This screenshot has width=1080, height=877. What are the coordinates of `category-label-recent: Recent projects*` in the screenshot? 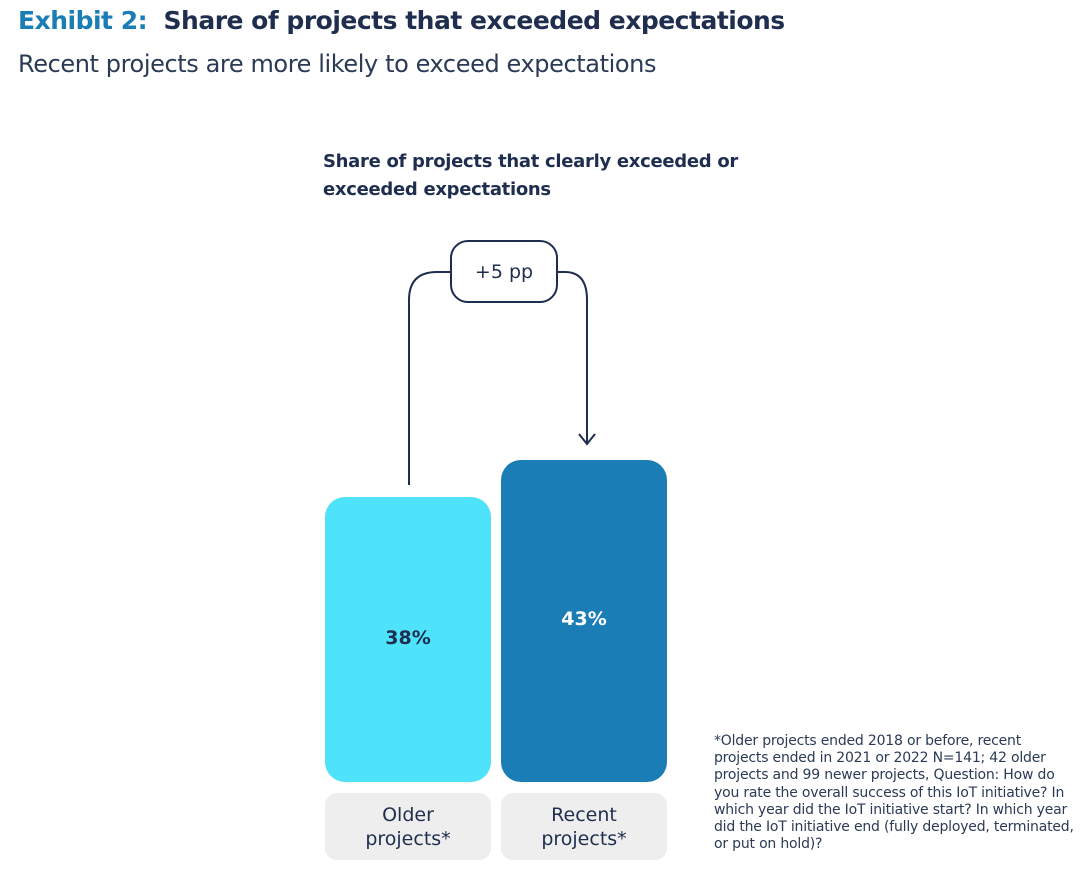 It's located at (584, 826).